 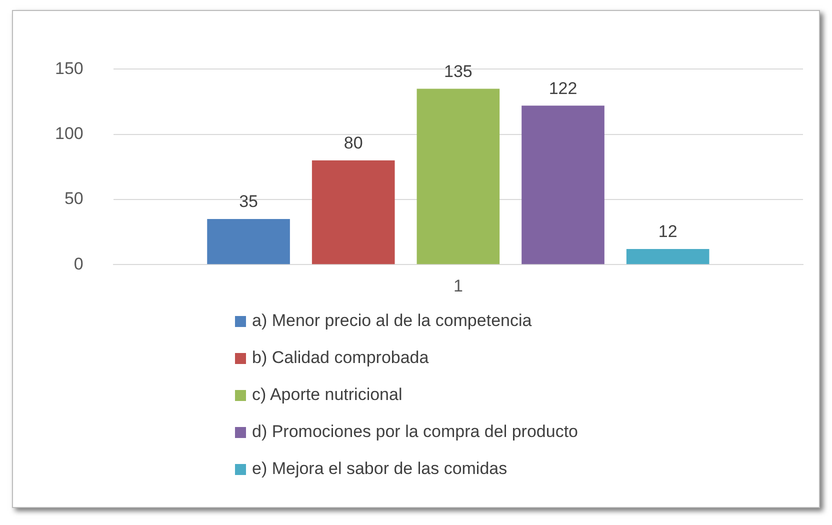 I want to click on data-label: 12, so click(x=668, y=232).